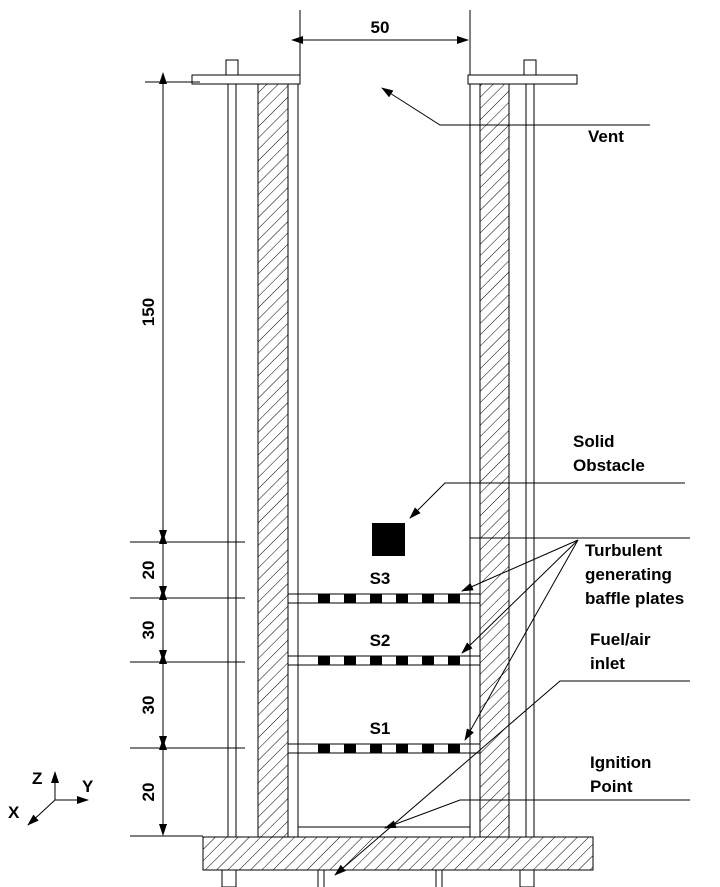 This screenshot has height=887, width=720. Describe the element at coordinates (14, 812) in the screenshot. I see `axis-label: X` at that location.